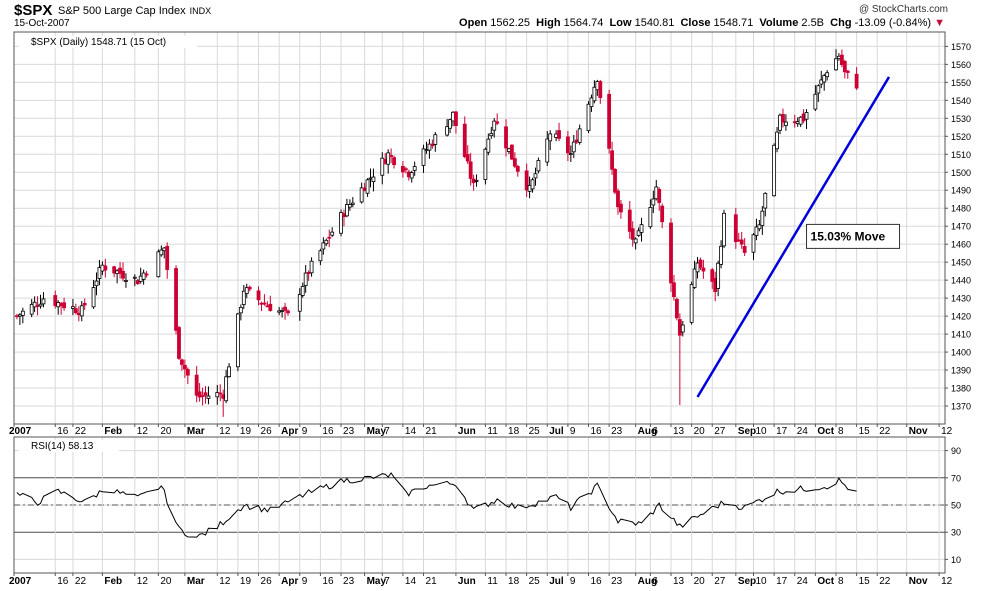  I want to click on price-tick-label: 1480, so click(961, 209).